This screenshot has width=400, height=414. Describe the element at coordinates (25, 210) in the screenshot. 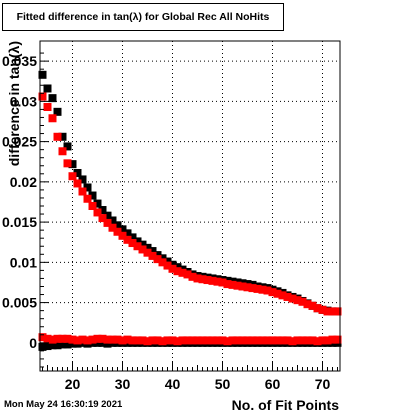

I see `y-axis: 0 0.005 0.01 0.015 0.02 0.025 0.03 0.035` at that location.